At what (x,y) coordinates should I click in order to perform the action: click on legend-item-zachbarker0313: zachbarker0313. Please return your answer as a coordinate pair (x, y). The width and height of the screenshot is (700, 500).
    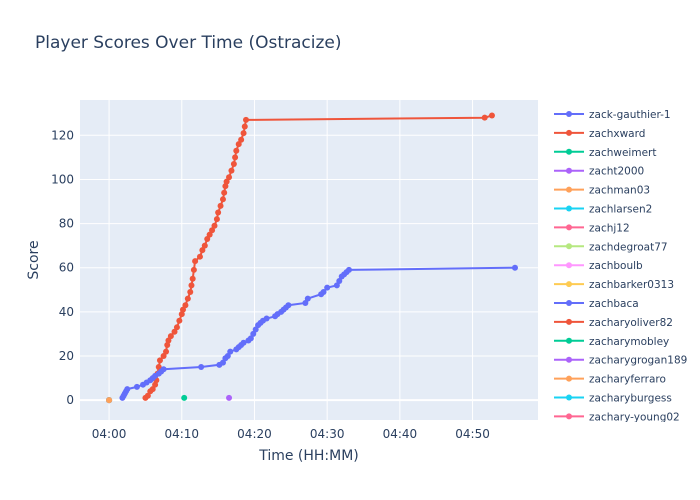
    Looking at the image, I should click on (614, 285).